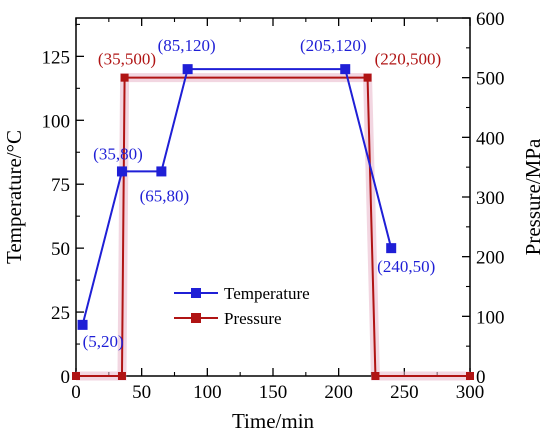 The width and height of the screenshot is (550, 439). I want to click on x-tick-label: 300, so click(470, 392).